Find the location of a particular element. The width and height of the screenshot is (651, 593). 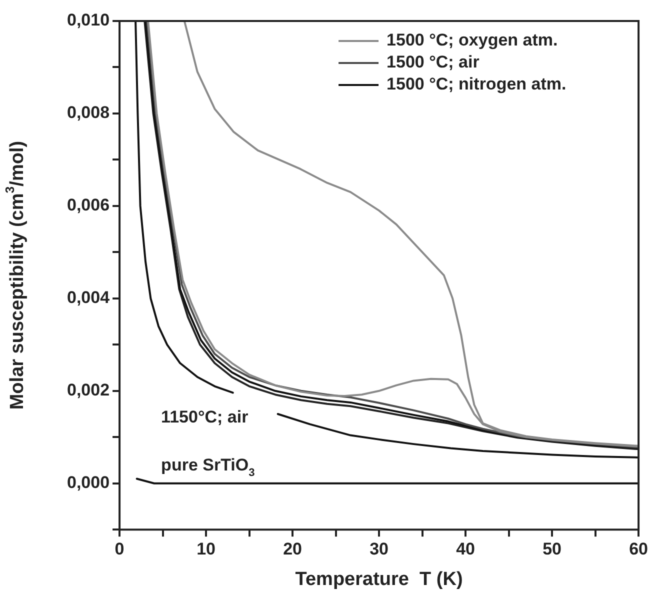

y-tick-label: 0,002 is located at coordinates (88, 390).